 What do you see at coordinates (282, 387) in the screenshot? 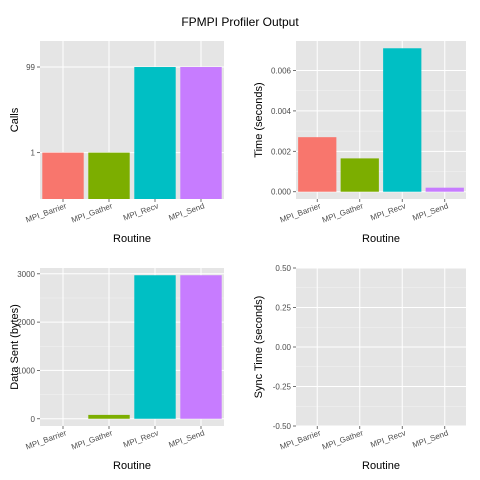
I see `y-tick-label: -0.25` at bounding box center [282, 387].